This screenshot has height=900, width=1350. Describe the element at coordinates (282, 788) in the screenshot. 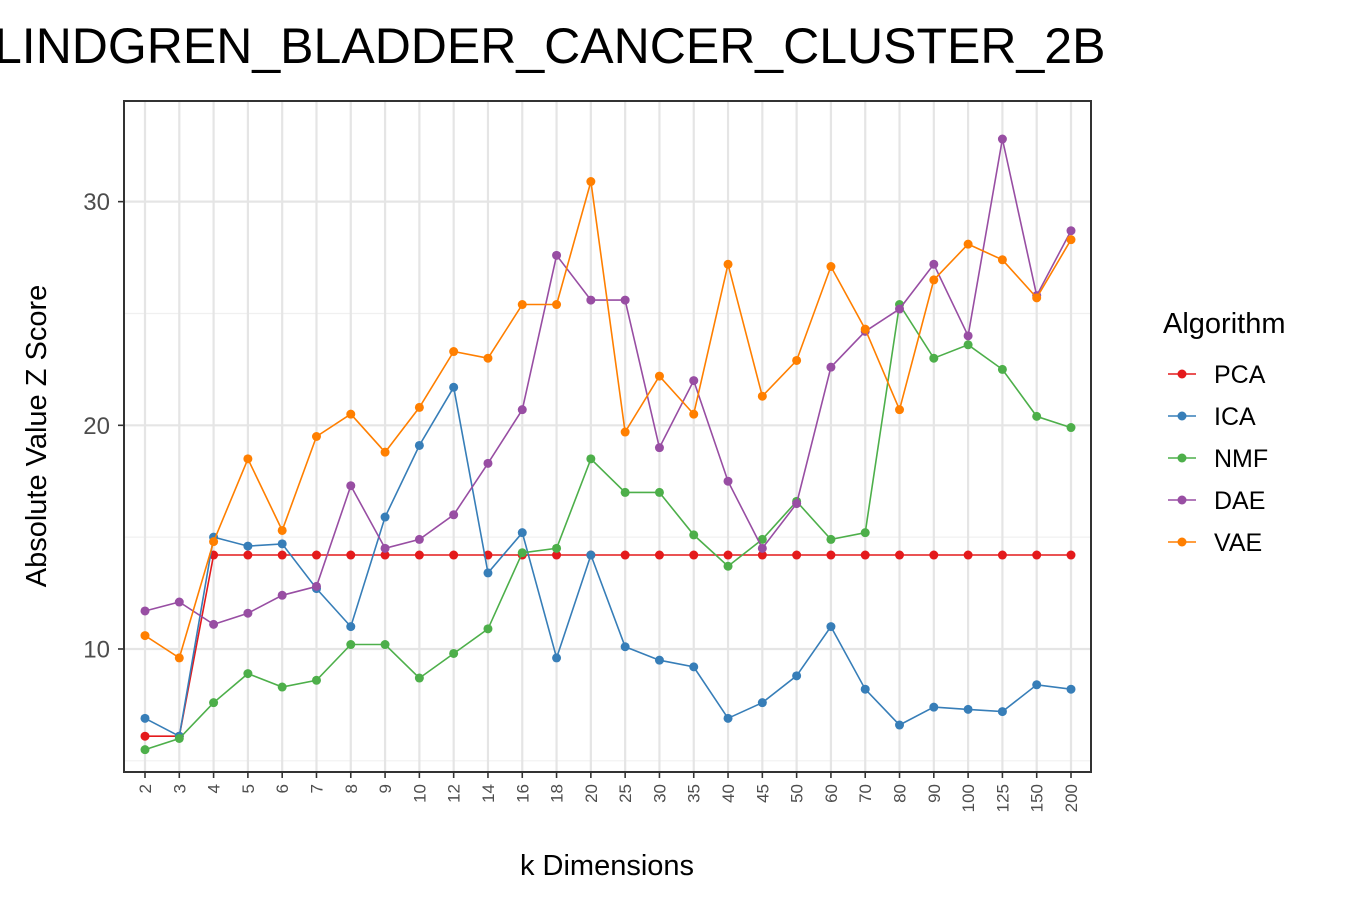

I see `x-tick-label: 6` at that location.